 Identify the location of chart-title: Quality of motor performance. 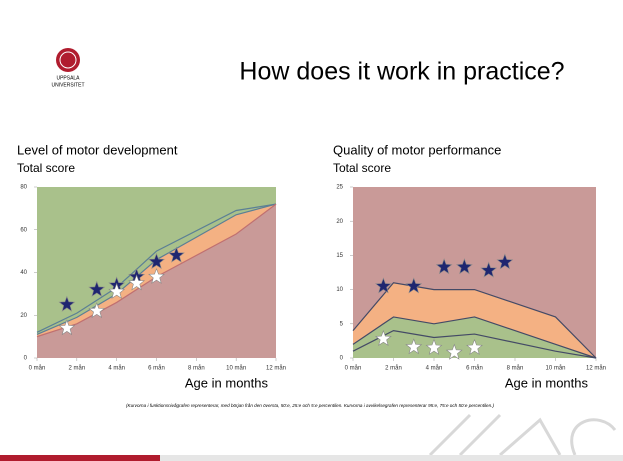
(417, 149).